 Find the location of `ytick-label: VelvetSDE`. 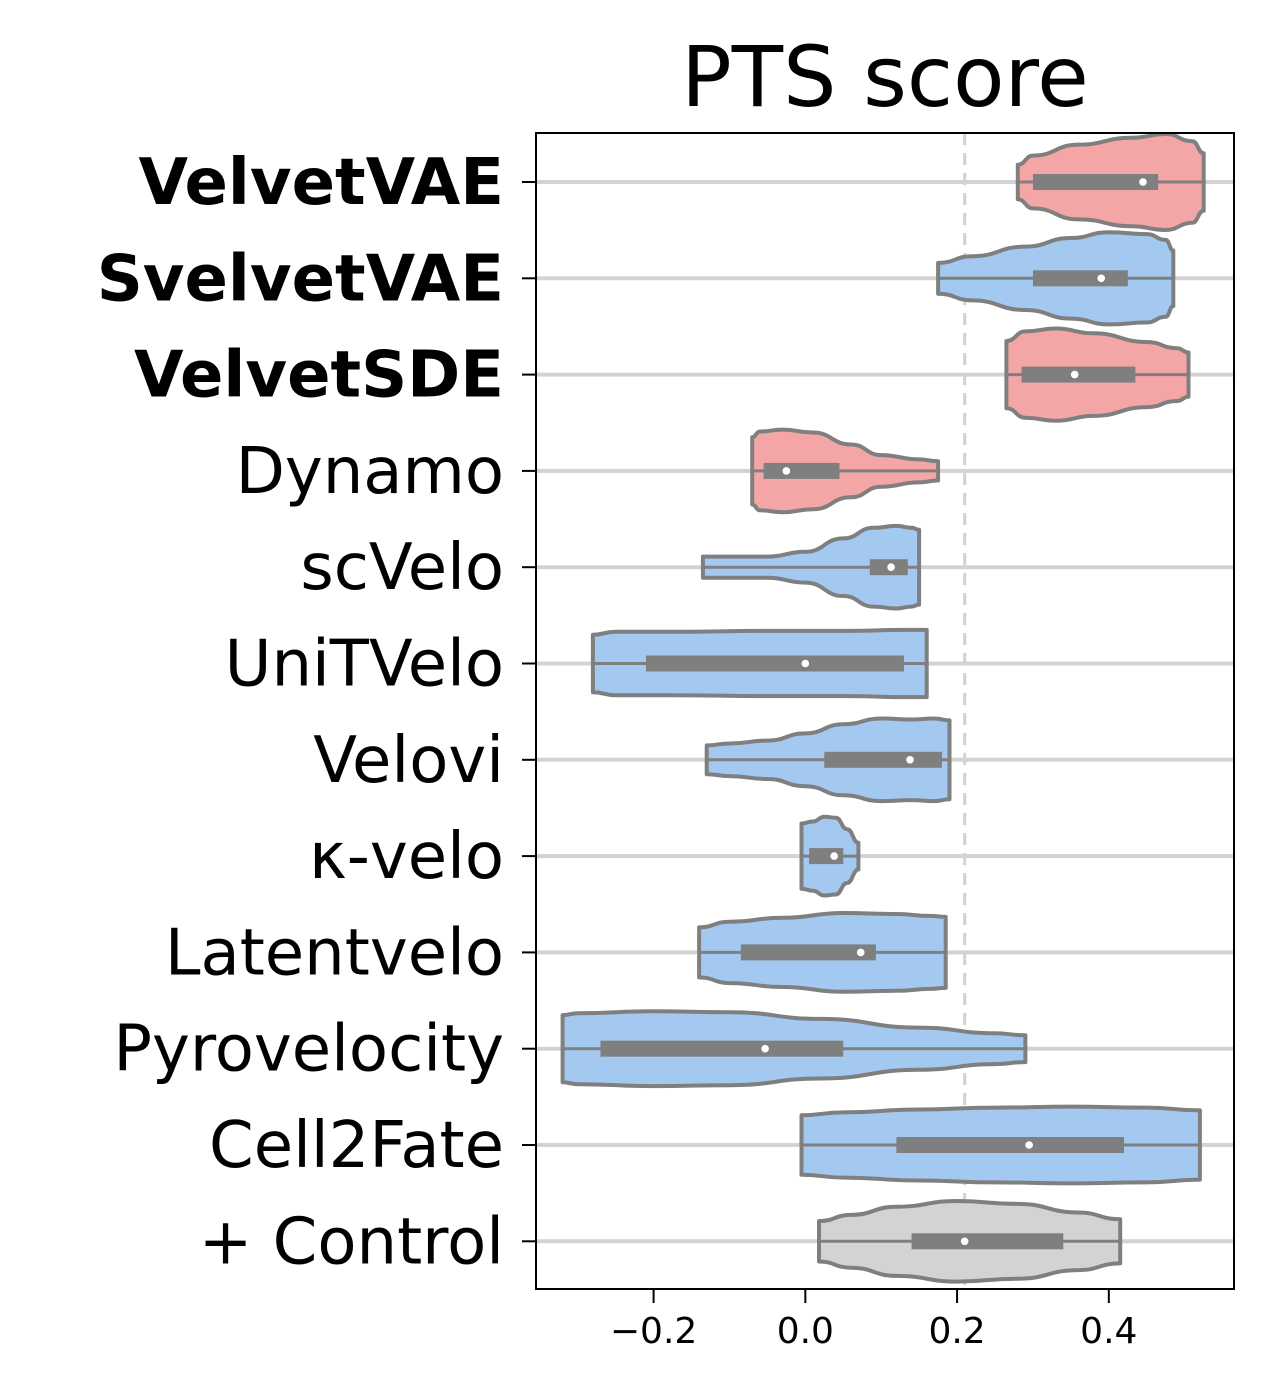

ytick-label: VelvetSDE is located at coordinates (319, 376).